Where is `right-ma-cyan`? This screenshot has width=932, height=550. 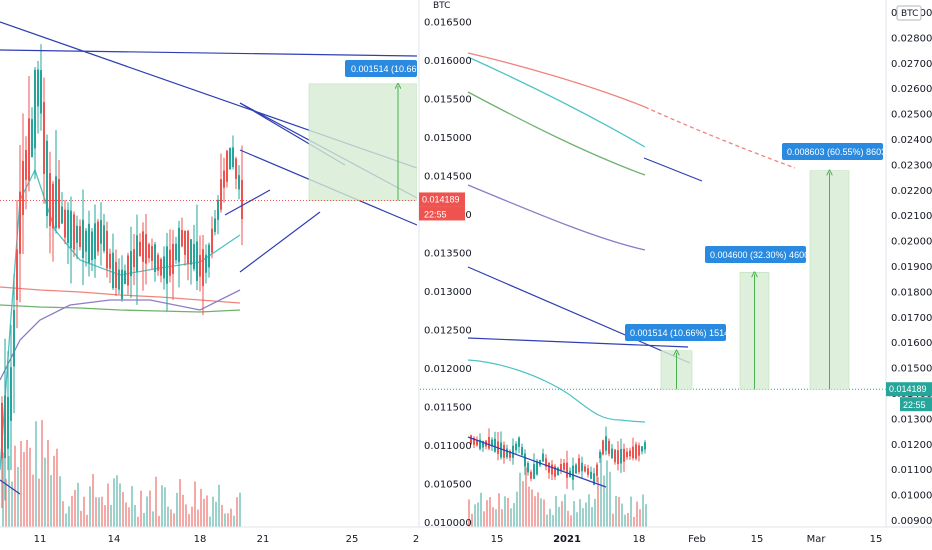 right-ma-cyan is located at coordinates (556, 102).